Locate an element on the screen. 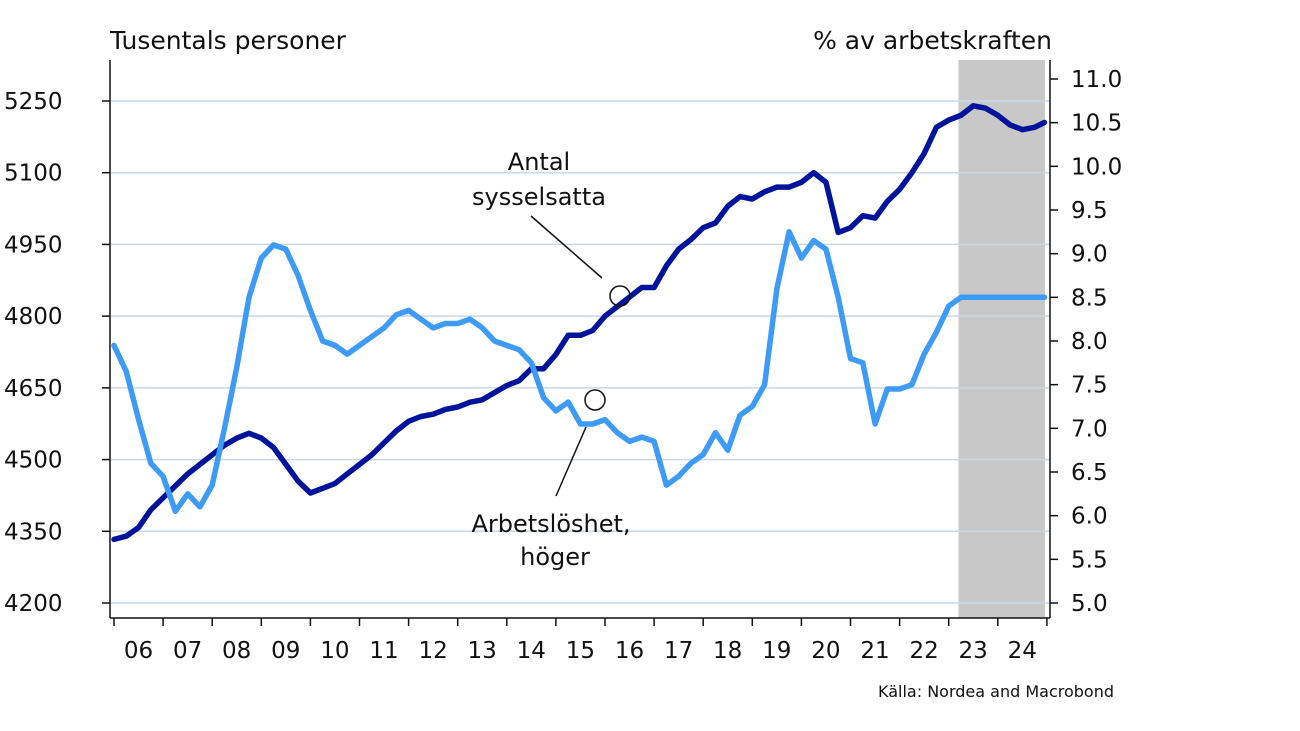 The height and width of the screenshot is (731, 1300). right-tick-label: 11.0 is located at coordinates (1096, 80).